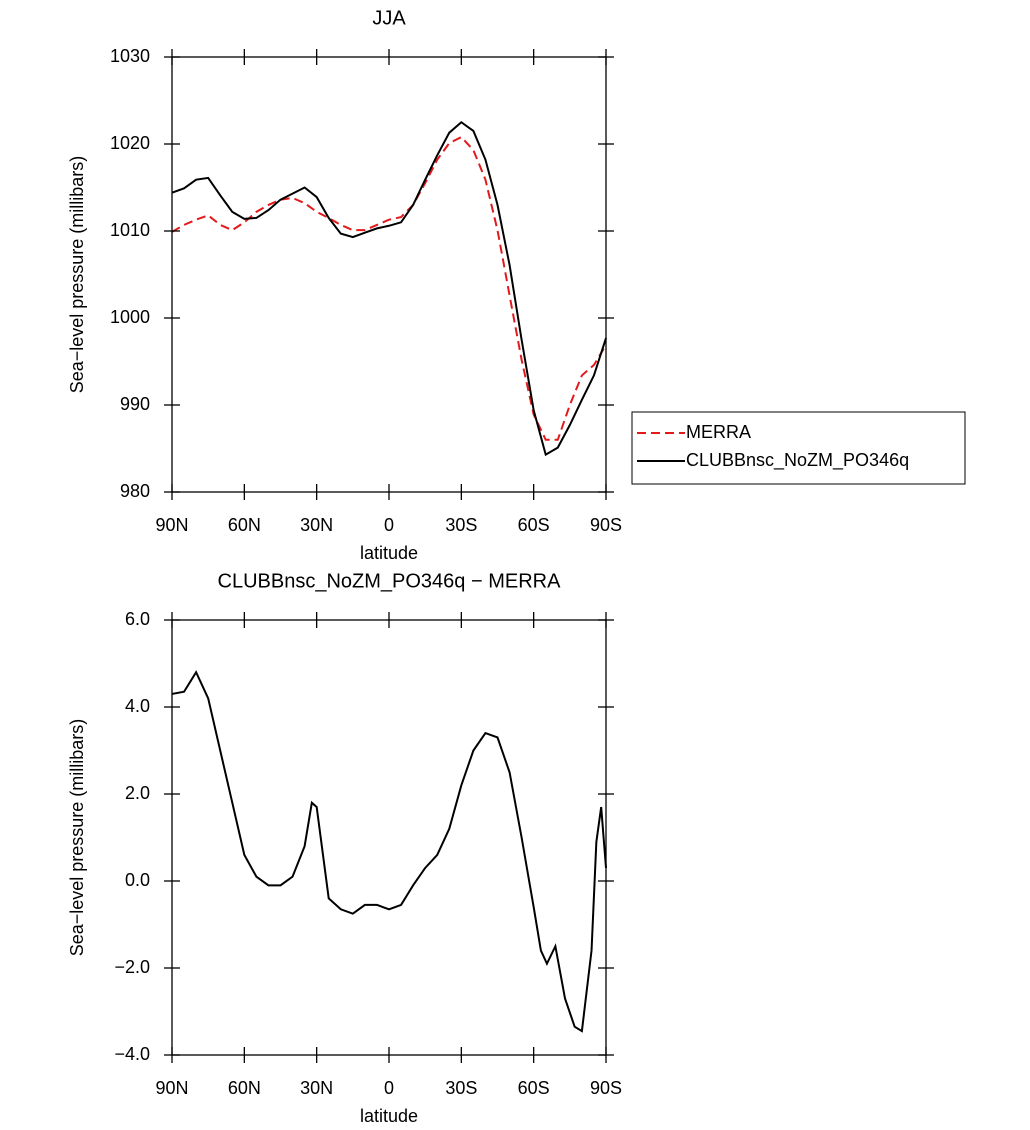  What do you see at coordinates (132, 1054) in the screenshot?
I see `y-tick-label: −4.0` at bounding box center [132, 1054].